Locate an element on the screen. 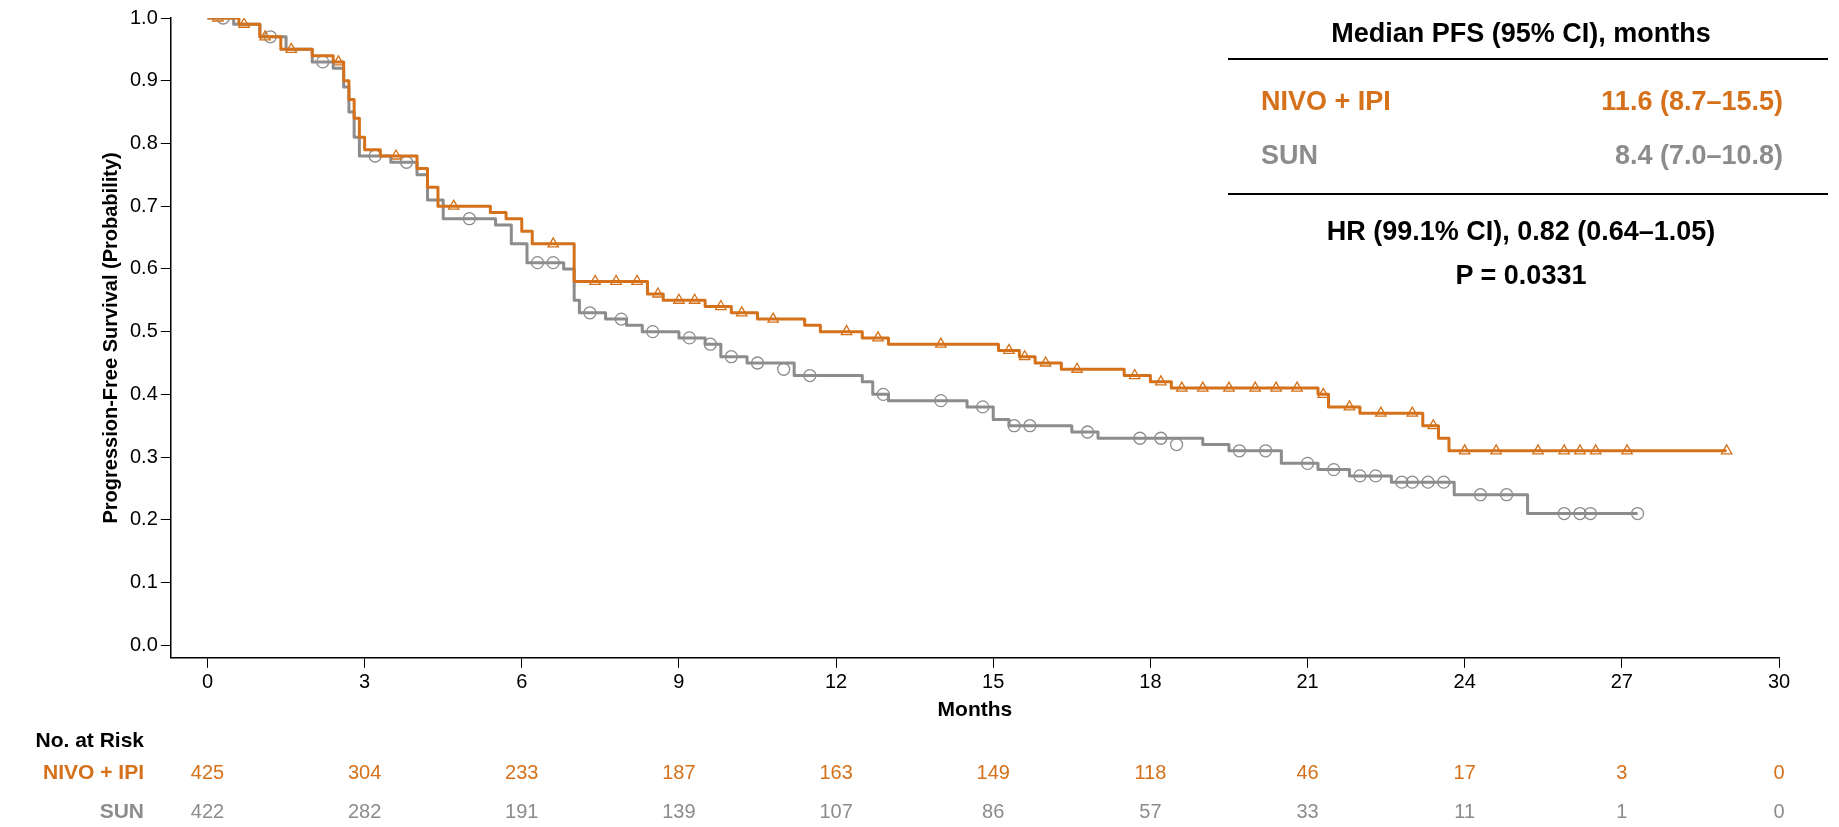  y-tick-label: 0.0 is located at coordinates (143, 643).